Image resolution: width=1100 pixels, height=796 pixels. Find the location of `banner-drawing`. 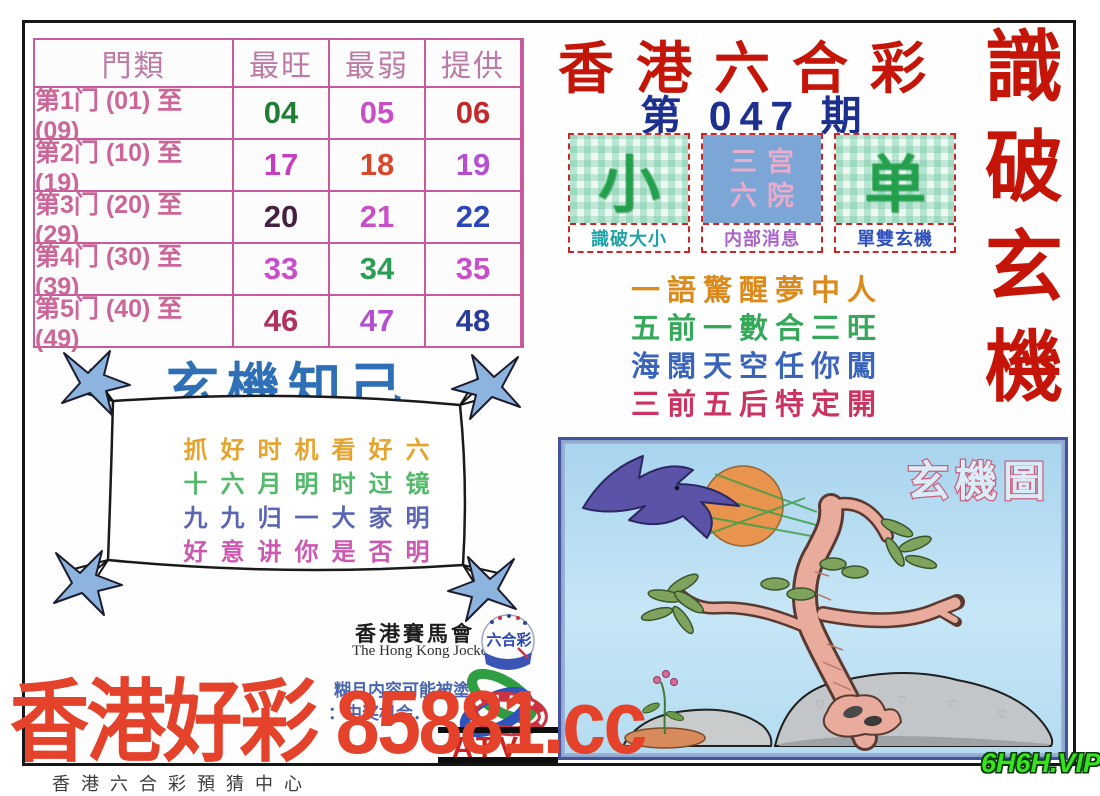

banner-drawing is located at coordinates (287, 486).